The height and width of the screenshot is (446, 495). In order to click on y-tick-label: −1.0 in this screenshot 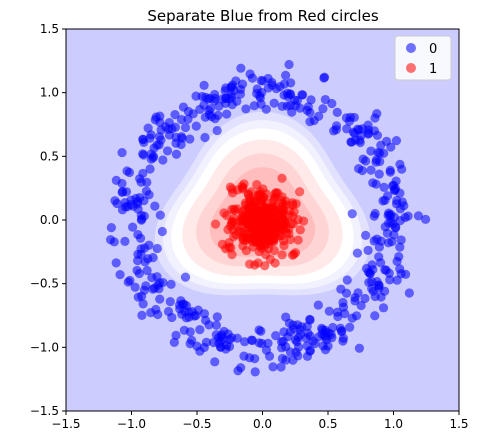, I will do `click(44, 347)`.